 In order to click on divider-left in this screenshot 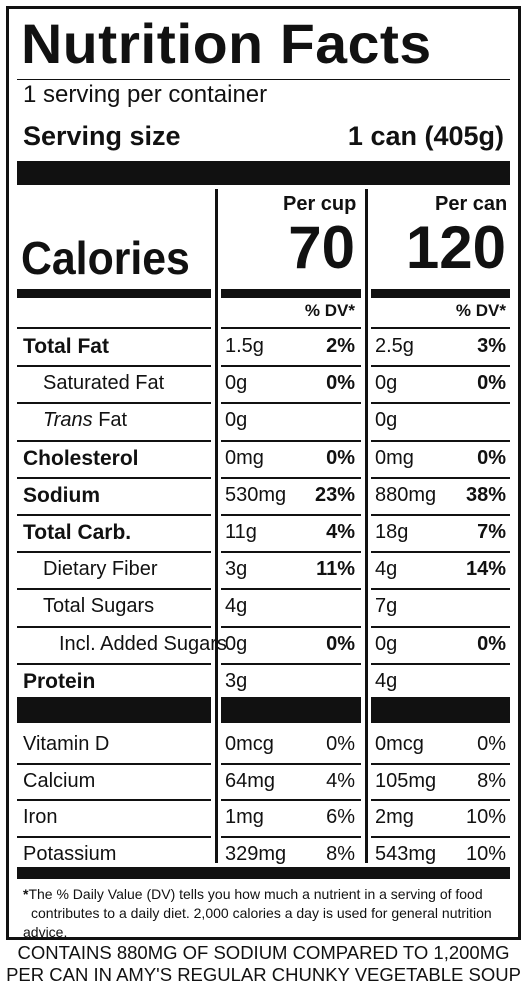, I will do `click(216, 526)`.